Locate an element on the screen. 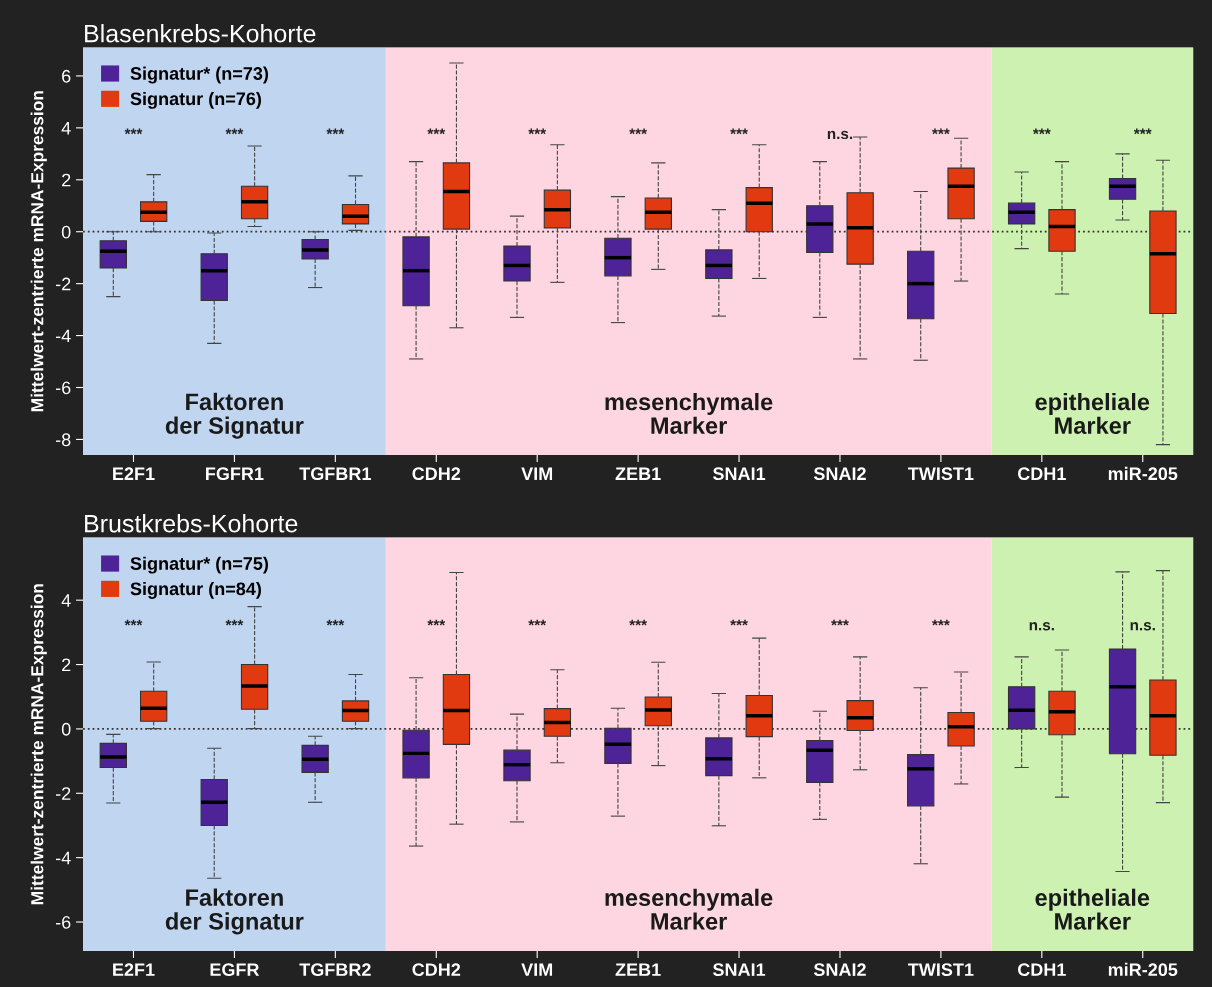  legend-label: Signatur (n=76) is located at coordinates (195, 100).